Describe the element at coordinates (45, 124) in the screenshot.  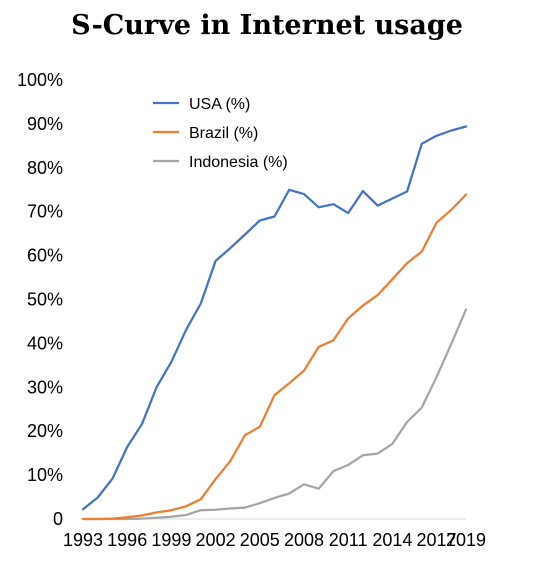
I see `y-tick-label: 90%` at that location.